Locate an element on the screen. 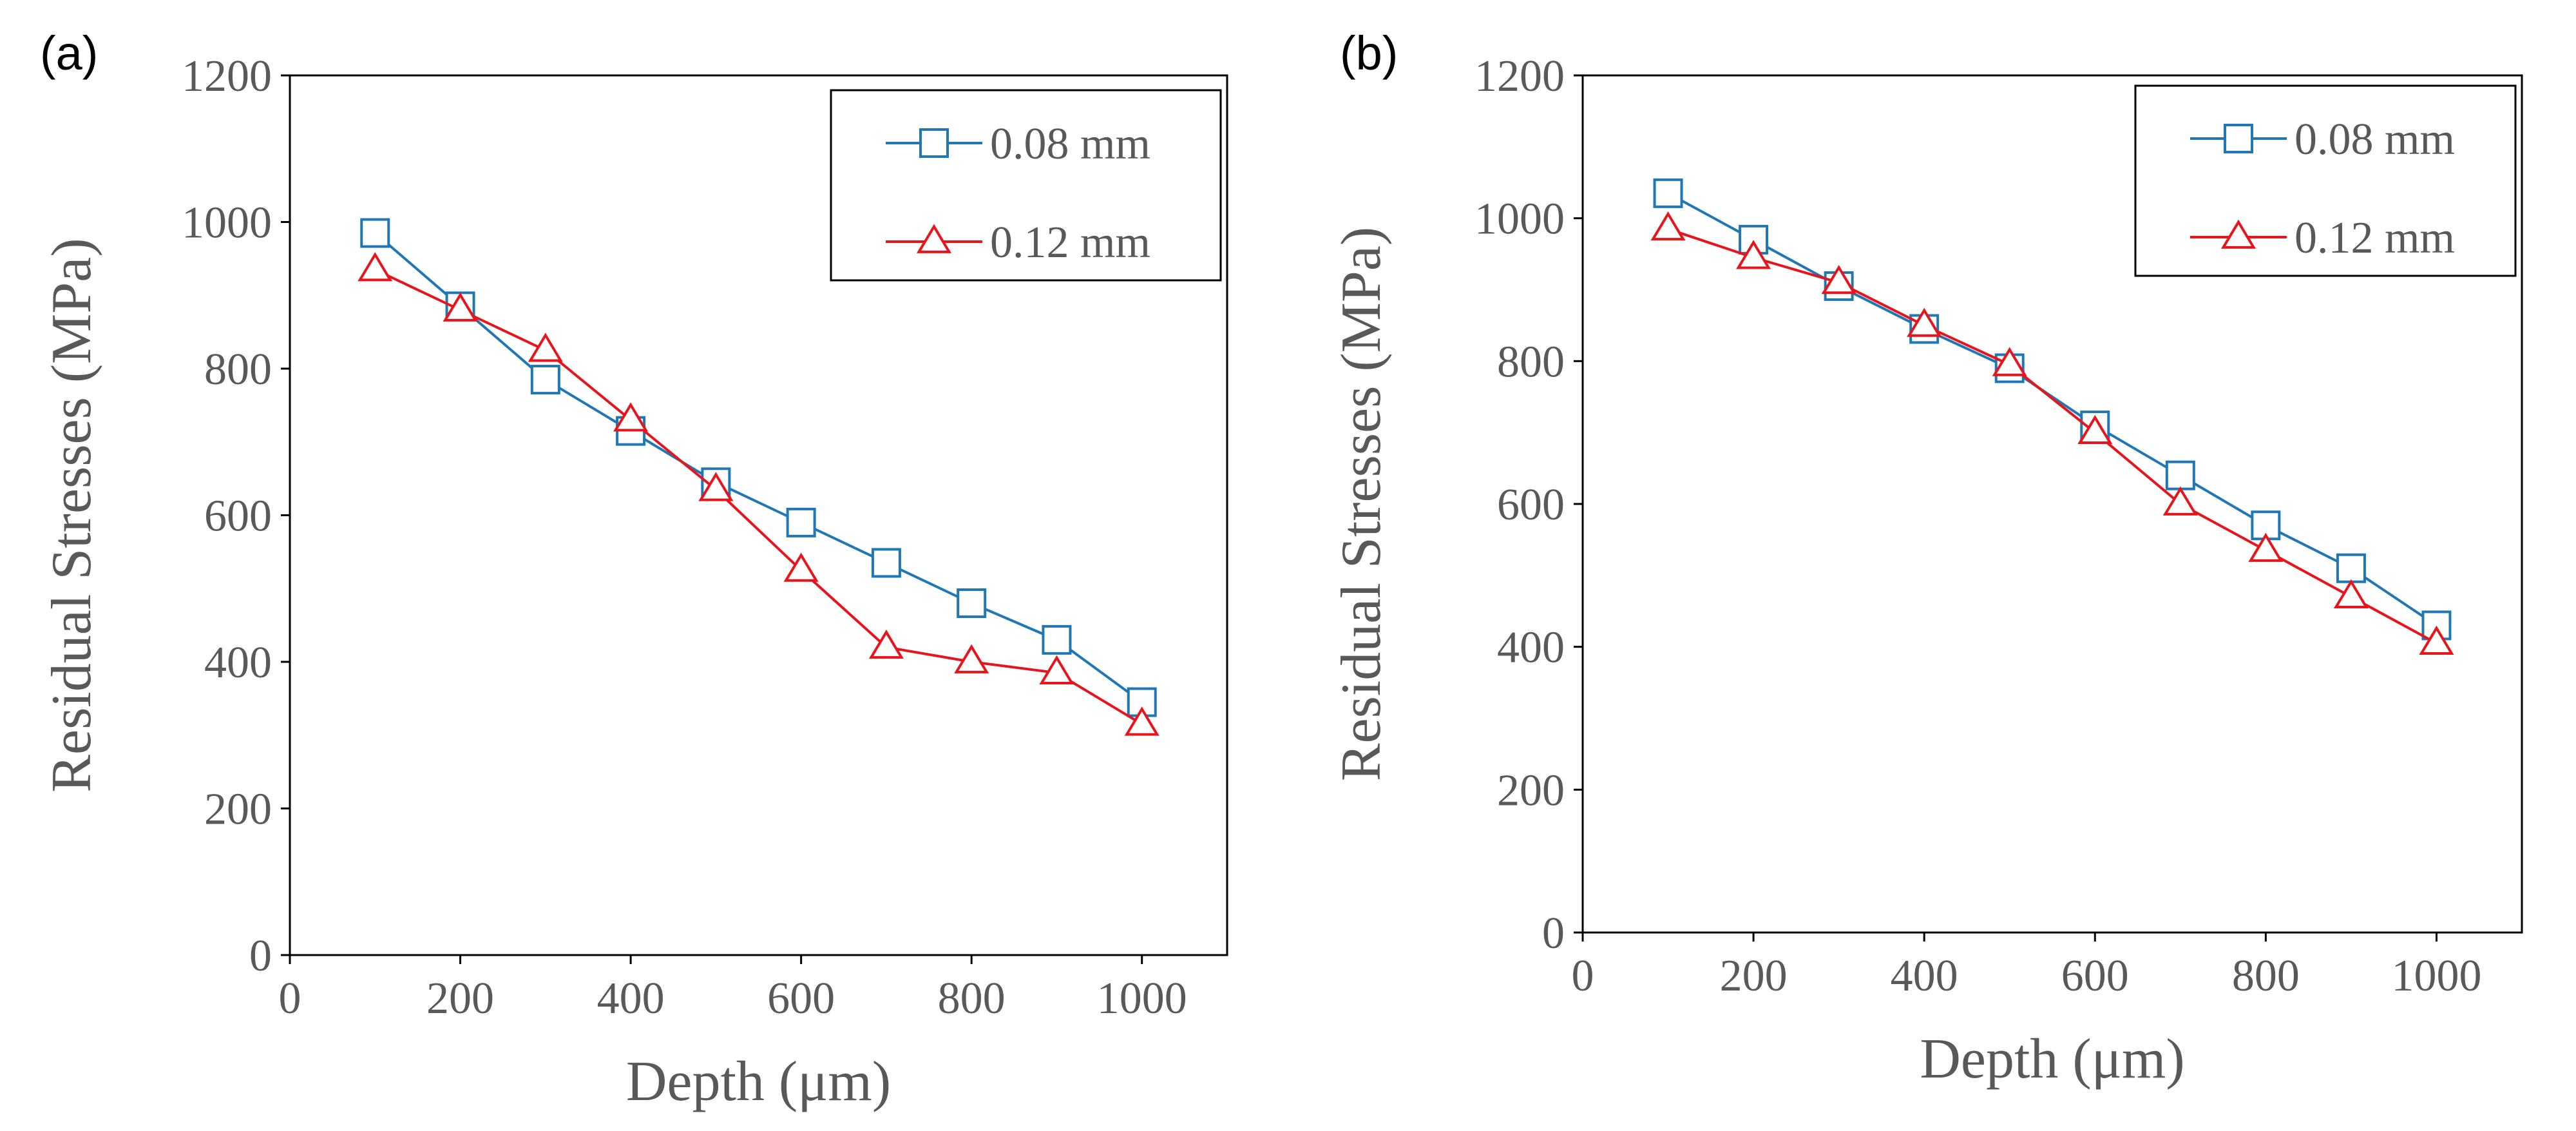  series-0-08-mm is located at coordinates (758, 467).